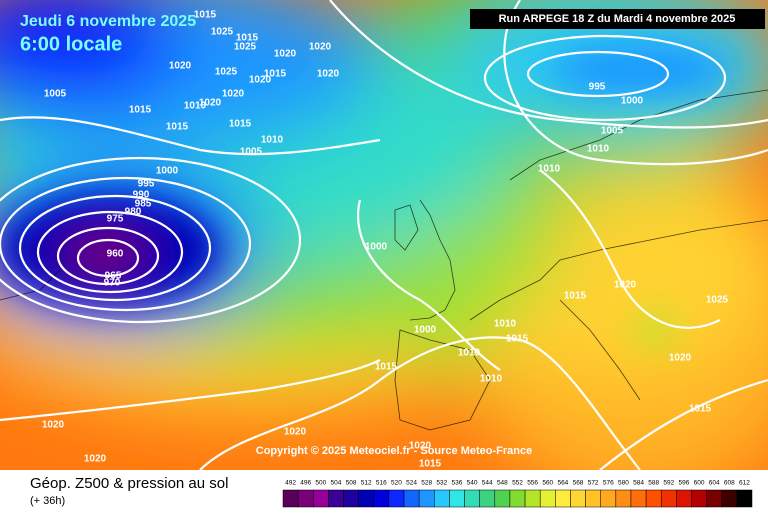  Describe the element at coordinates (115, 254) in the screenshot. I see `isobar-label: 960` at that location.